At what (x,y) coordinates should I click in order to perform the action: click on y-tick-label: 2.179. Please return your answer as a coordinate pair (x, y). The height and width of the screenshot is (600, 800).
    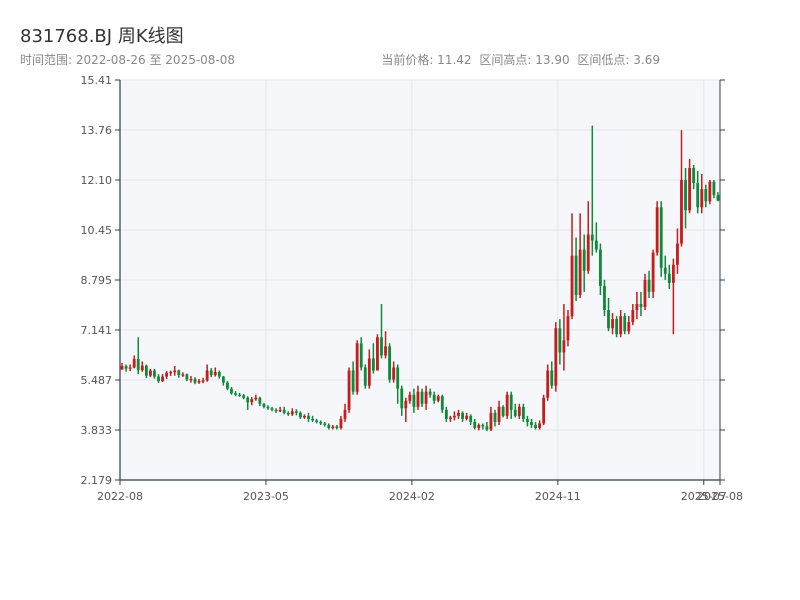
    Looking at the image, I should click on (97, 480).